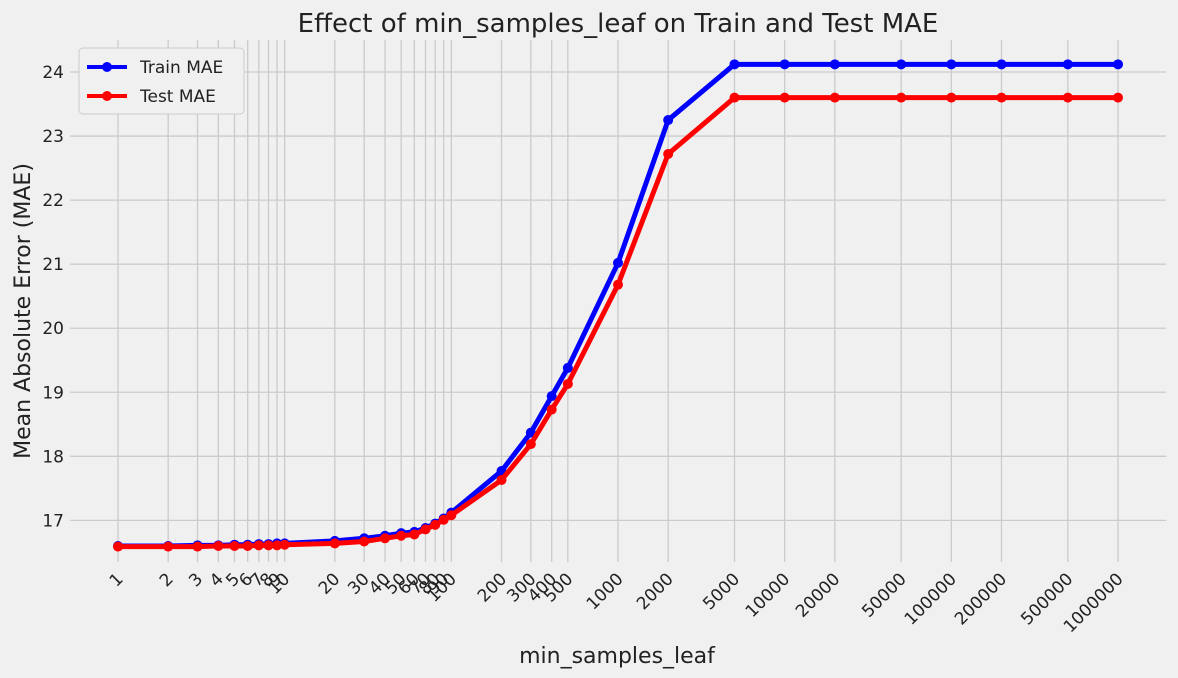 The image size is (1178, 678). What do you see at coordinates (107, 96) in the screenshot?
I see `legend-marker-test` at bounding box center [107, 96].